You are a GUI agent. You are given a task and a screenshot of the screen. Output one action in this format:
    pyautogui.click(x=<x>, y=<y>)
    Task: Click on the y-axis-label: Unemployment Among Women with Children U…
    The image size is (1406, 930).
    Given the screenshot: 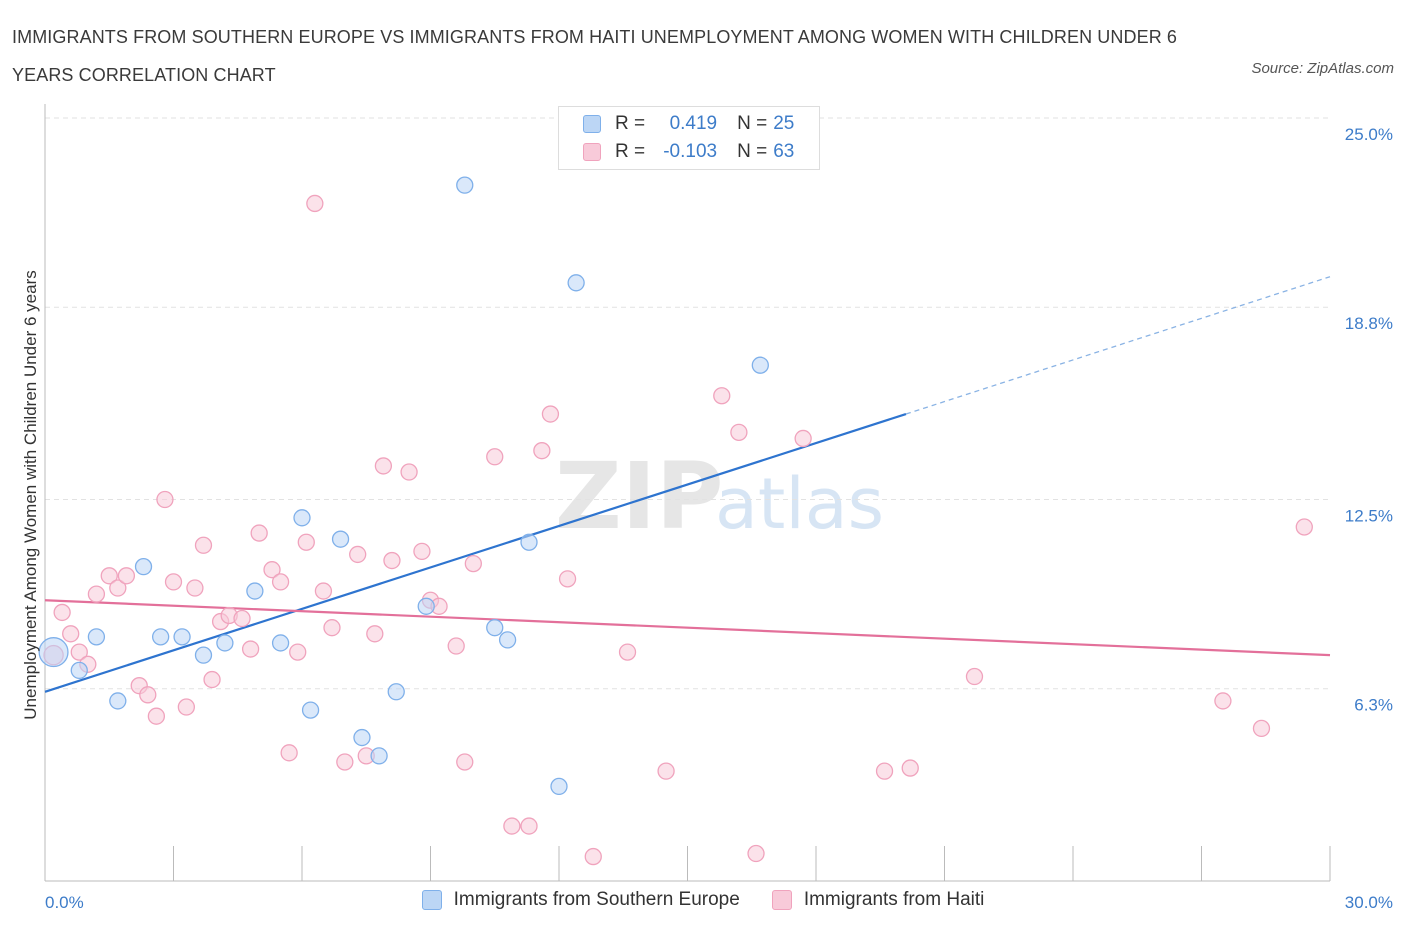 What is the action you would take?
    pyautogui.click(x=30, y=494)
    